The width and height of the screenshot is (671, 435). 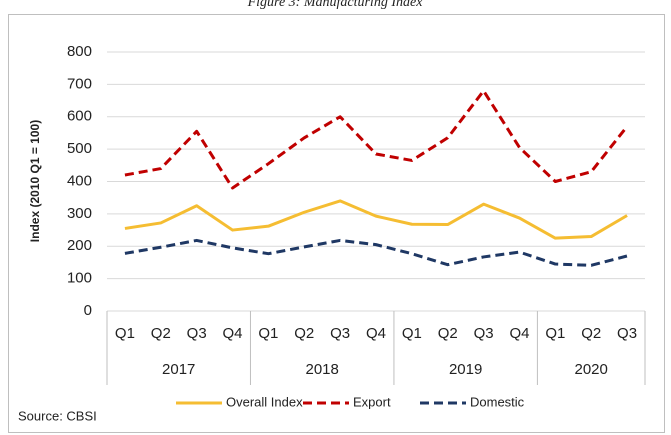 What do you see at coordinates (57, 415) in the screenshot?
I see `source-note: Source: CBSI` at bounding box center [57, 415].